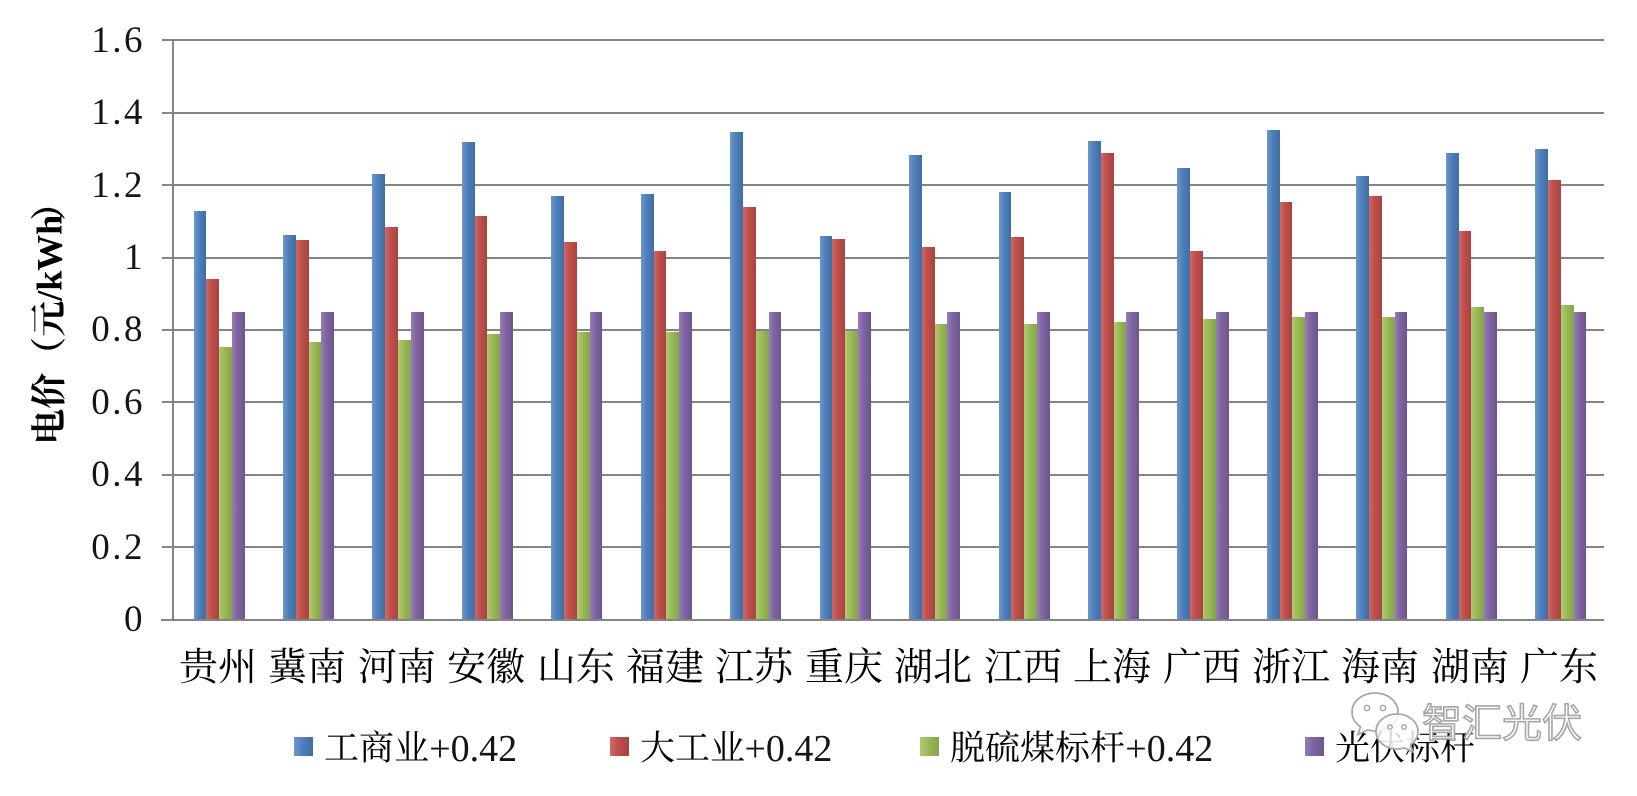  What do you see at coordinates (50, 258) in the screenshot?
I see `svg-text: /kWh` at bounding box center [50, 258].